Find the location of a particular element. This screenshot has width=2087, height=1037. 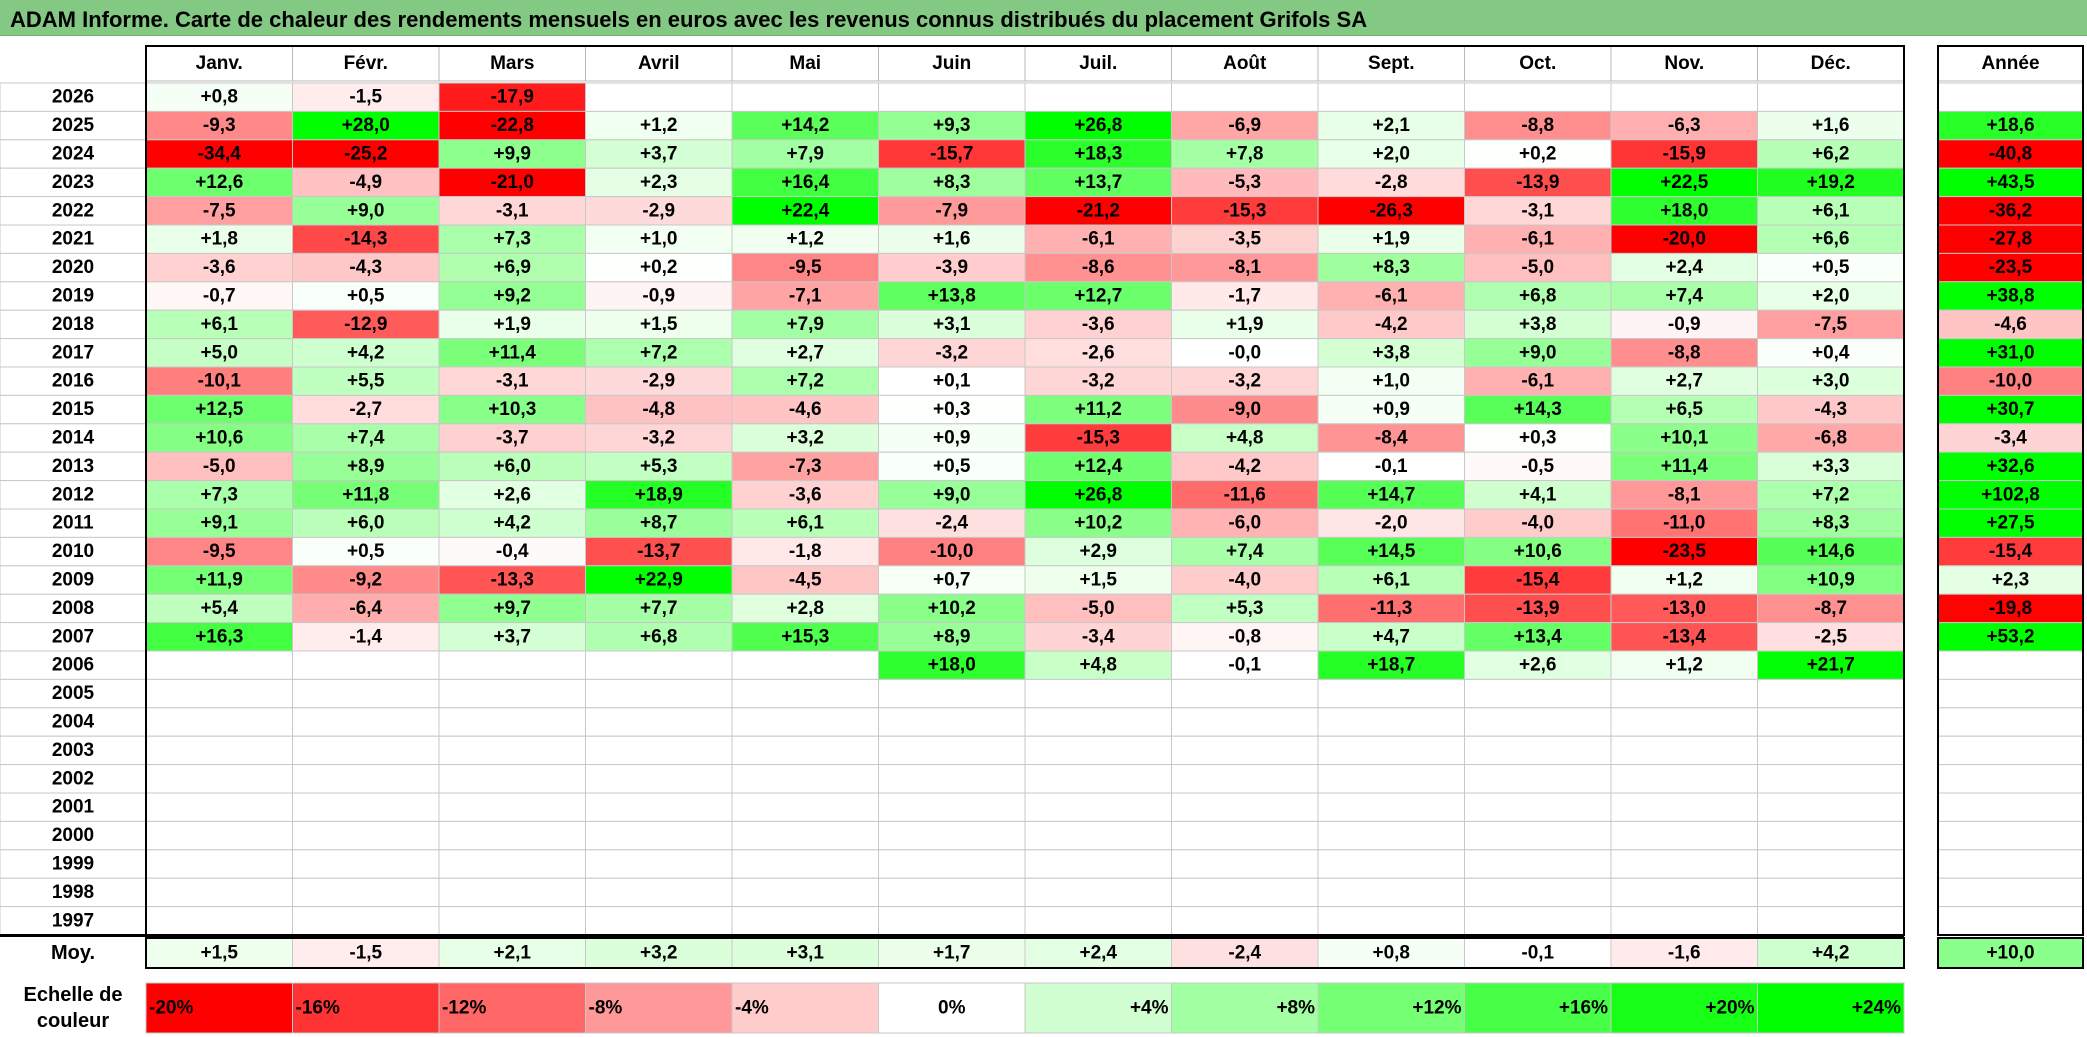

cell-value-label: +1,9 is located at coordinates (1391, 239).